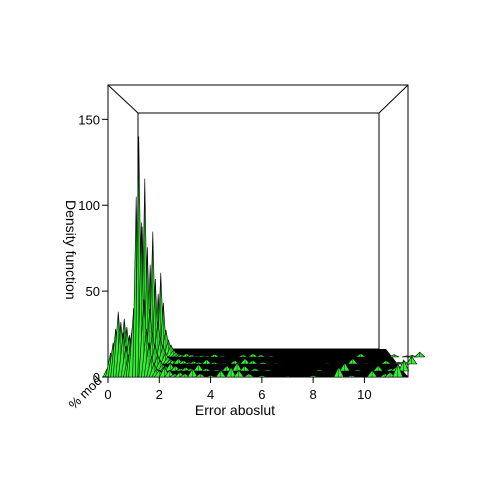 The height and width of the screenshot is (480, 480). Describe the element at coordinates (210, 394) in the screenshot. I see `x-tick-label: 4` at that location.